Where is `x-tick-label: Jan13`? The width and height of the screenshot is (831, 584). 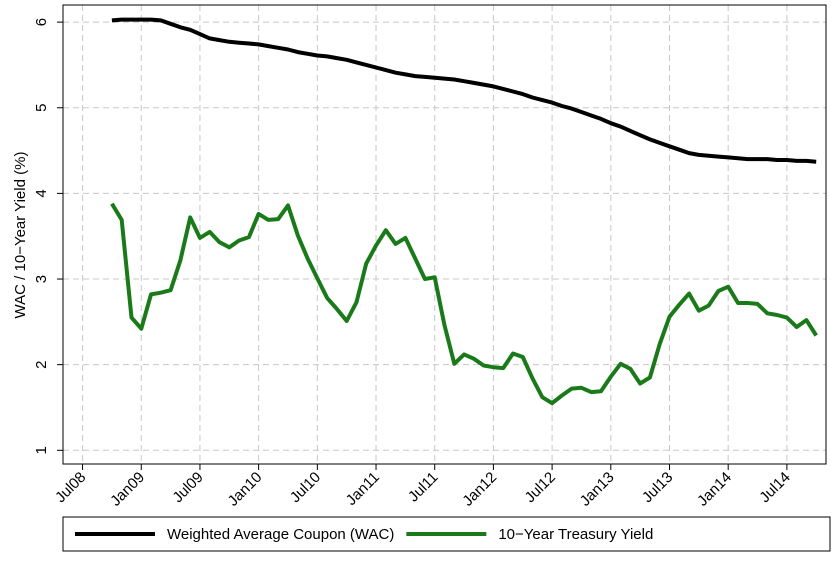
x-tick-label: Jan13 is located at coordinates (597, 489).